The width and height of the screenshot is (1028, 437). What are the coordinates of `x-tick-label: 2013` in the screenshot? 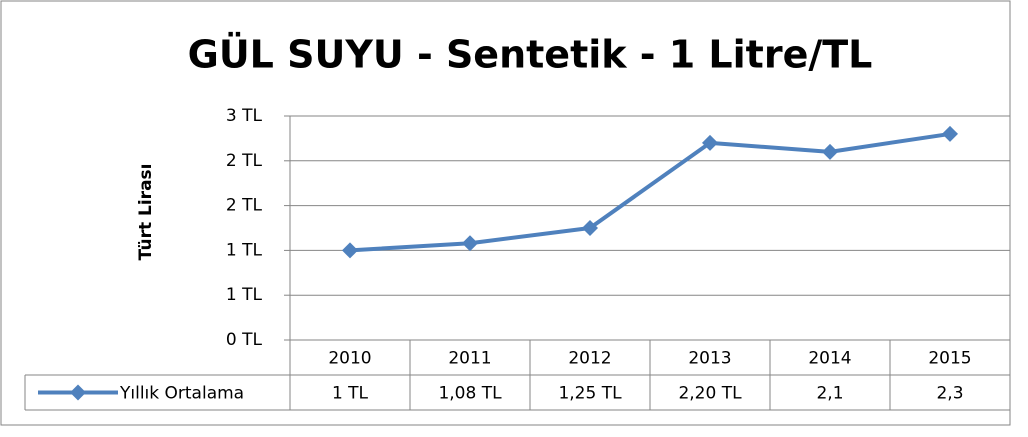 It's located at (709, 359).